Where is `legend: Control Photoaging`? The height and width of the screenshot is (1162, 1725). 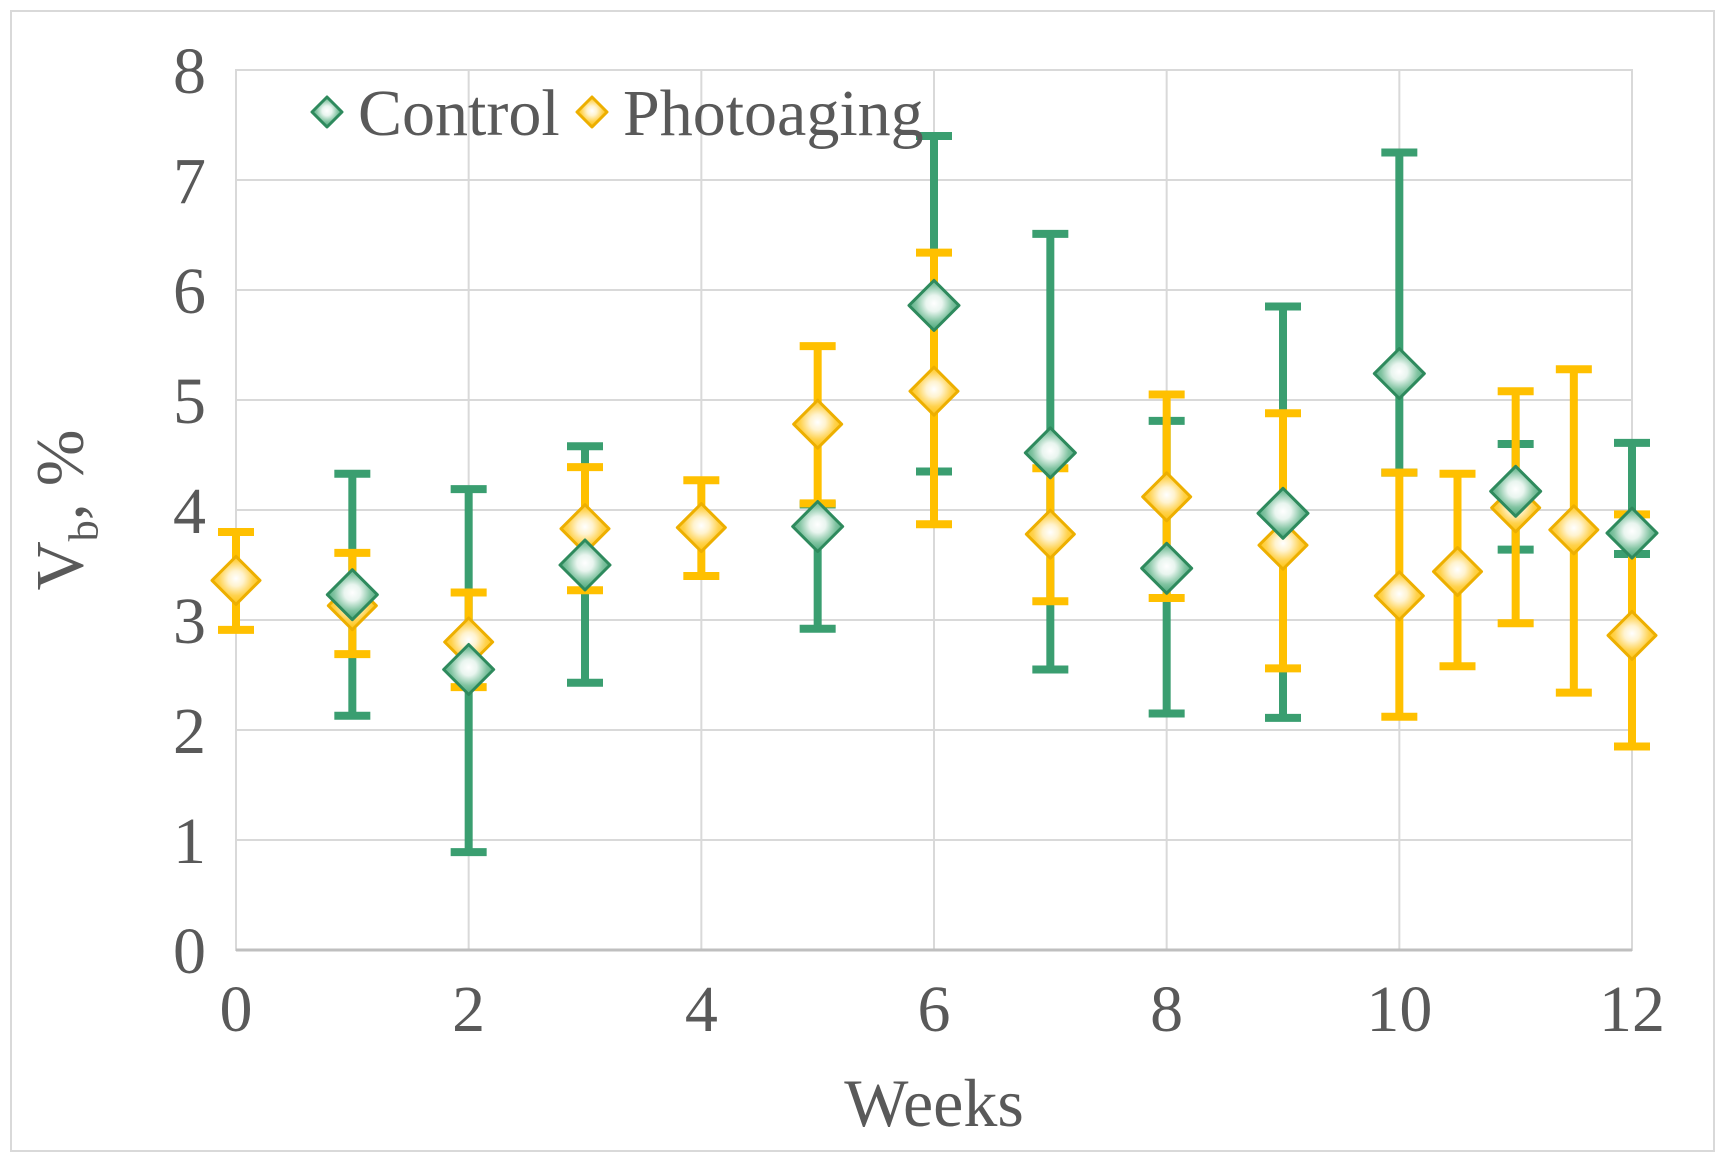 legend: Control Photoaging is located at coordinates (617, 113).